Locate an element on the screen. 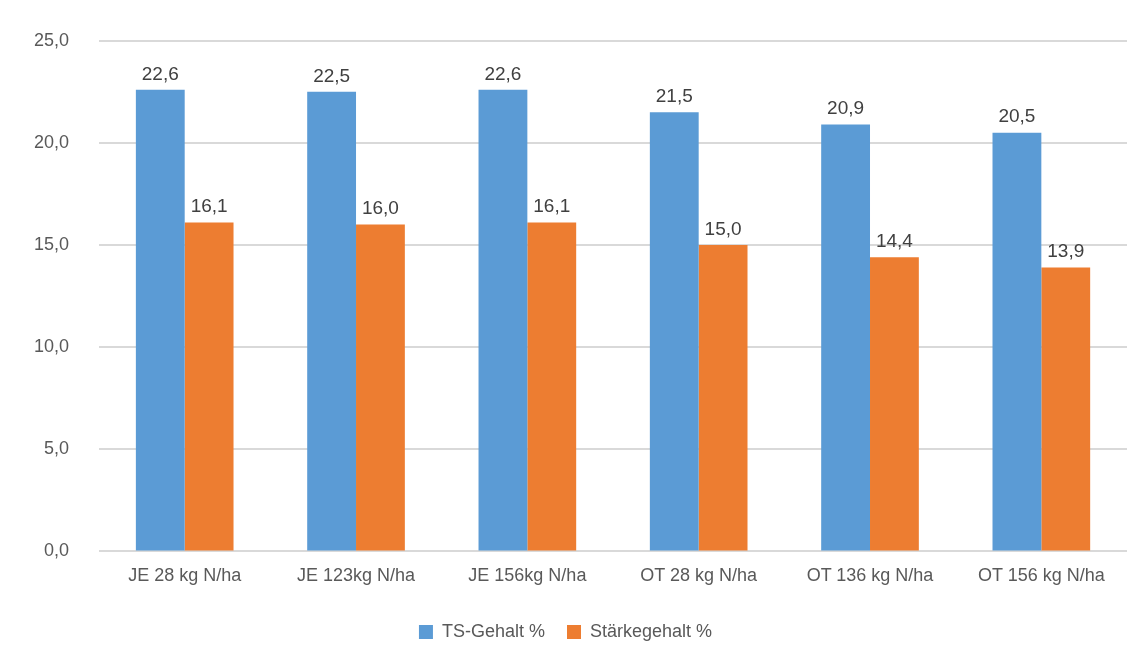 The image size is (1135, 655). data-label: 22,5 is located at coordinates (332, 75).